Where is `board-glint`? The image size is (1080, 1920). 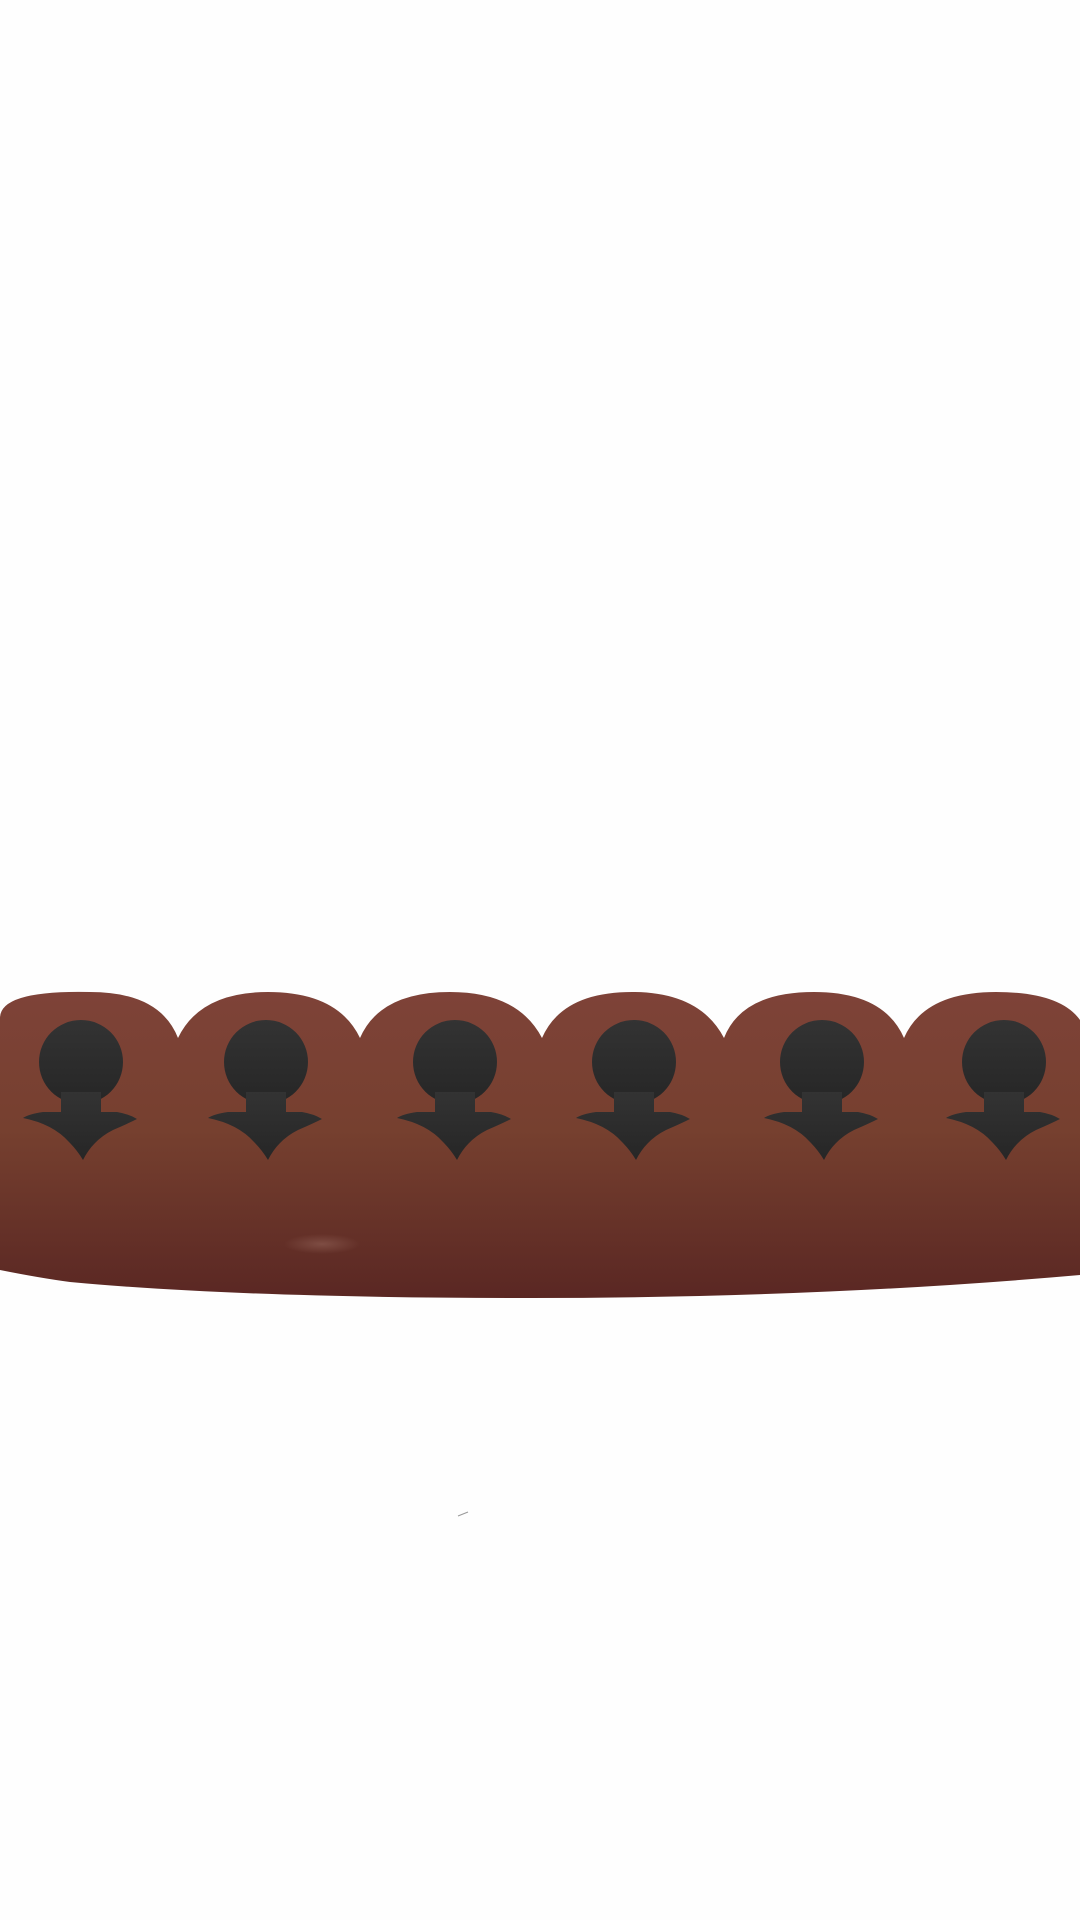 board-glint is located at coordinates (322, 1244).